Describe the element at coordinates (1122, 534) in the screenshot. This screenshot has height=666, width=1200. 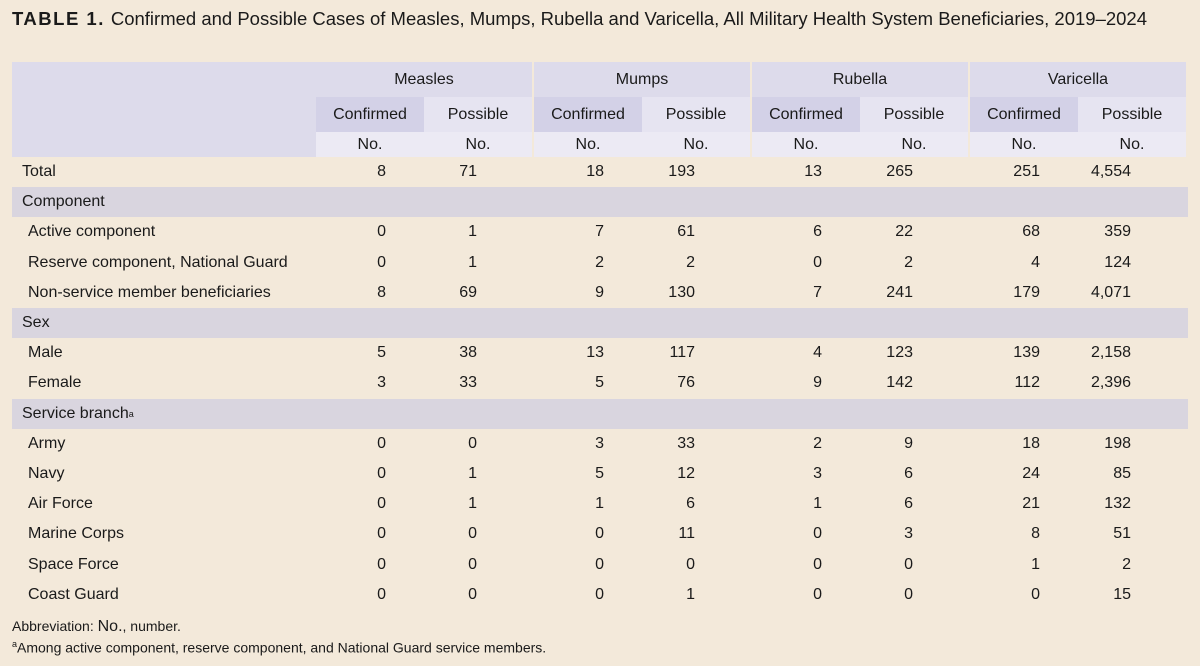
I see `value-cell: 51` at that location.